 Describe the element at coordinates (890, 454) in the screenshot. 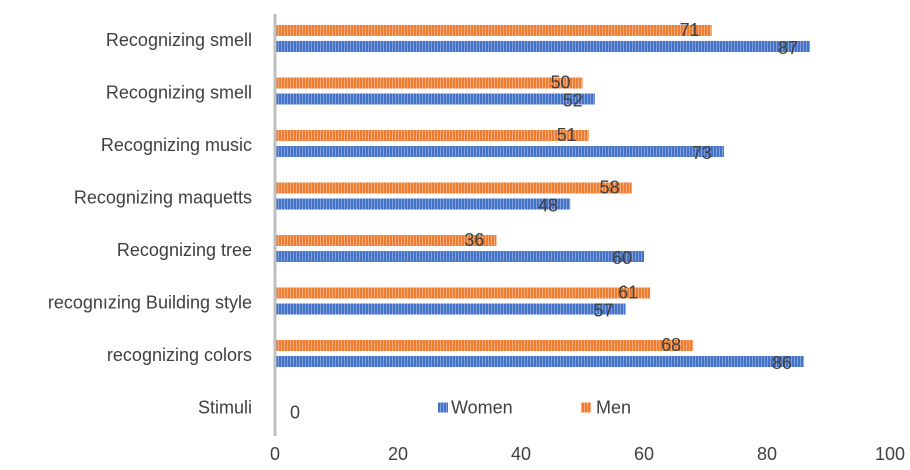

I see `x-tick-label: 100` at that location.